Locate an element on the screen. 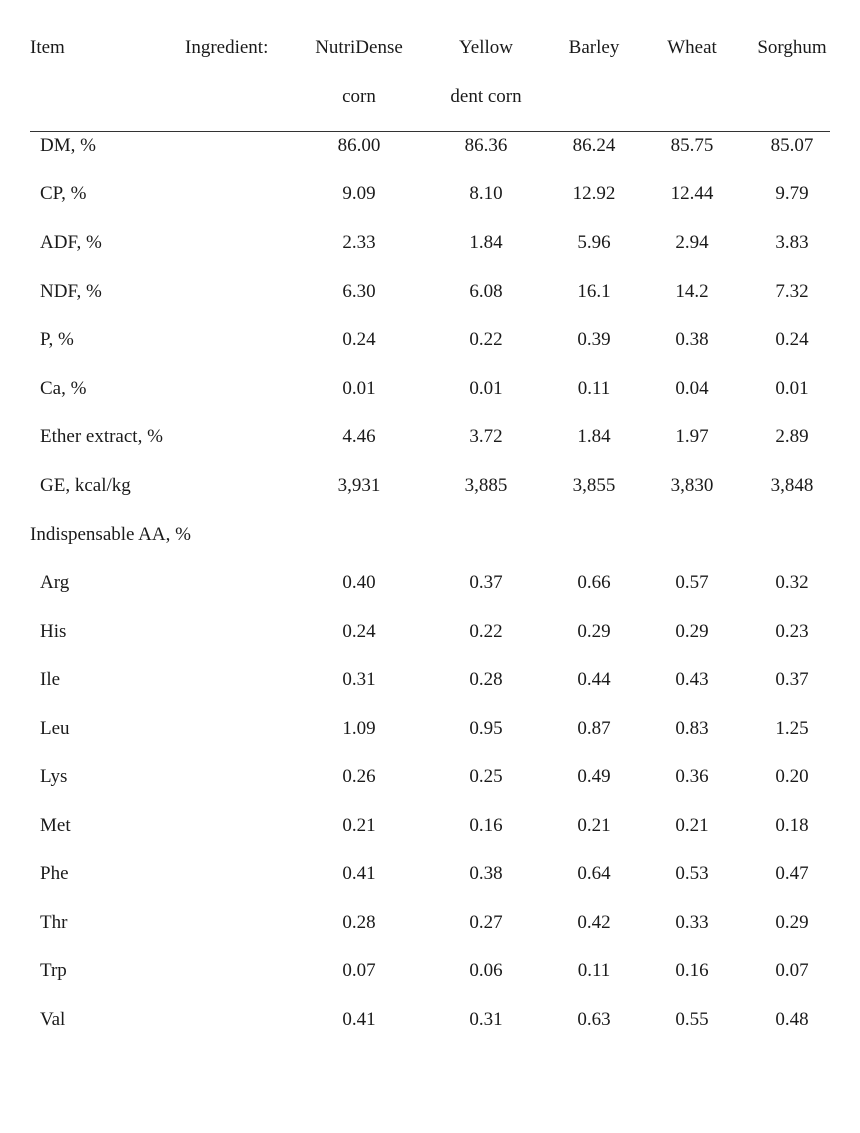  table-cell: 3,855 is located at coordinates (594, 485).